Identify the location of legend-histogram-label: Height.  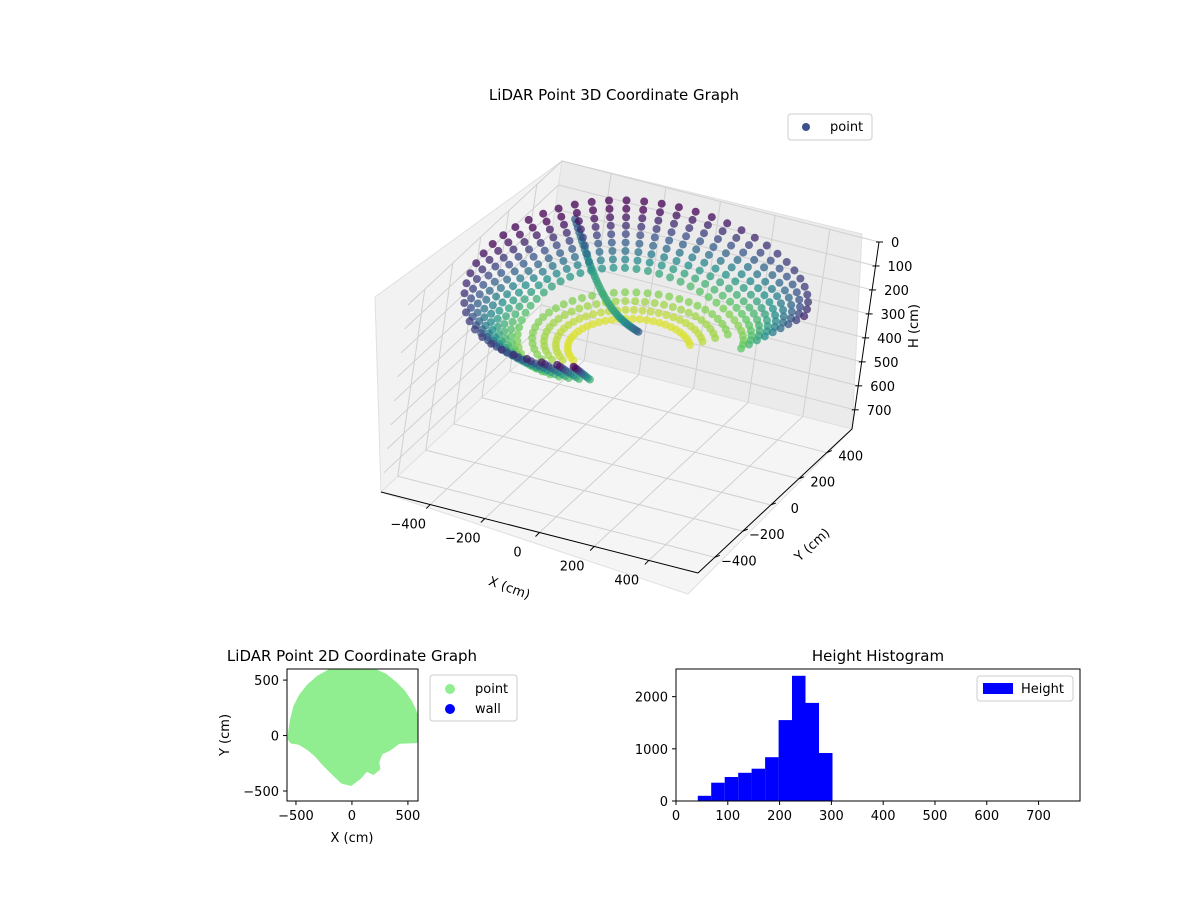
(1042, 689).